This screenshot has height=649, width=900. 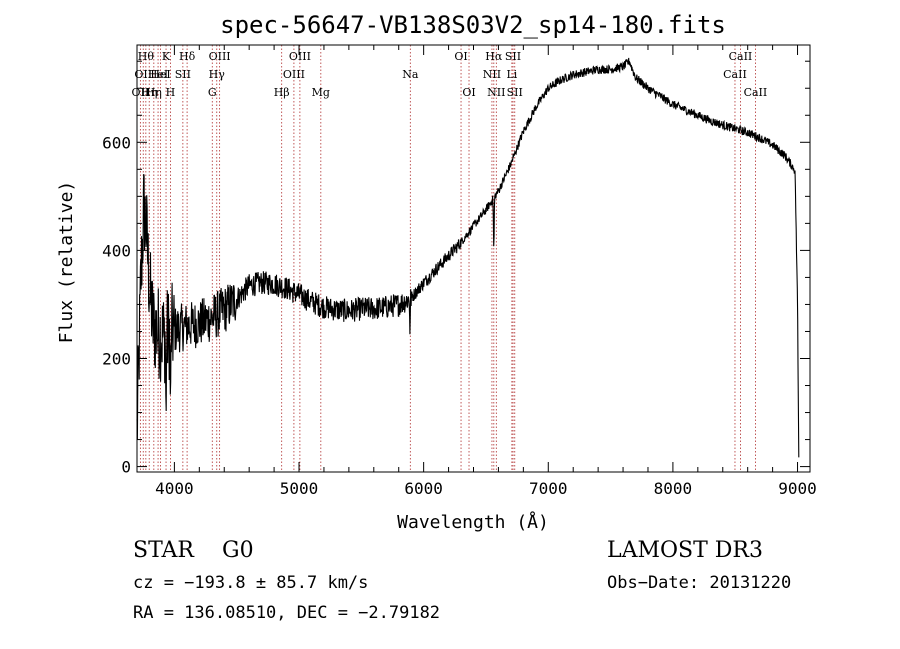 I want to click on line-marker-label-9: SII, so click(x=183, y=74).